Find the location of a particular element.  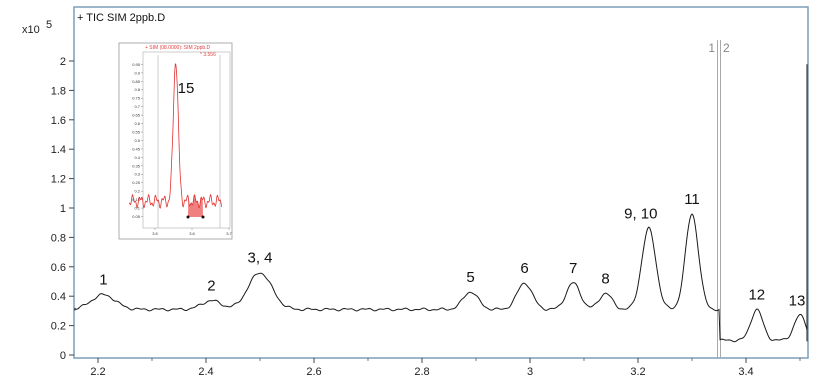

inset-y-tick-label: 0.35 is located at coordinates (136, 165).